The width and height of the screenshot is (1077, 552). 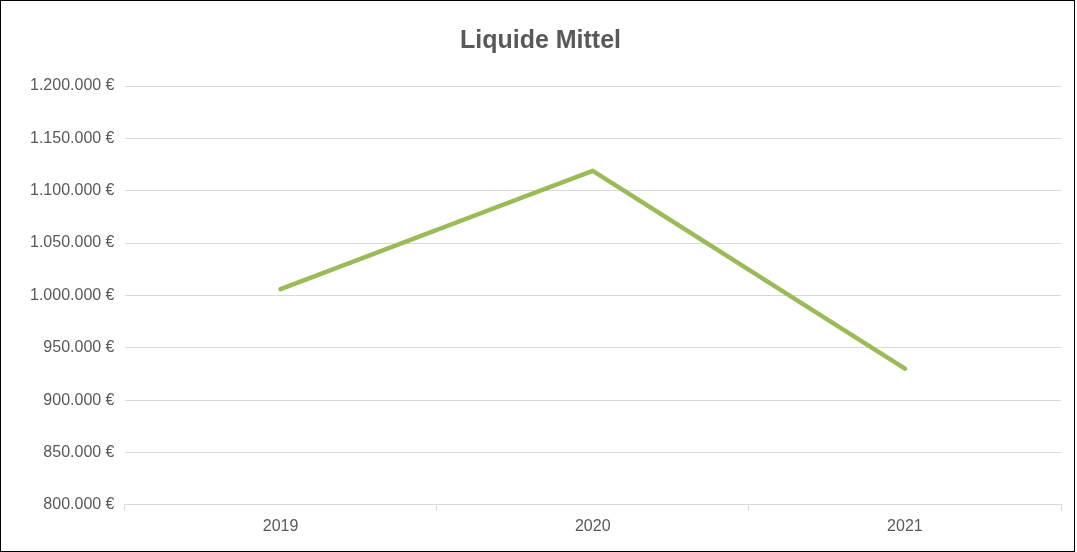 I want to click on x-tick-label: 2021, so click(x=905, y=525).